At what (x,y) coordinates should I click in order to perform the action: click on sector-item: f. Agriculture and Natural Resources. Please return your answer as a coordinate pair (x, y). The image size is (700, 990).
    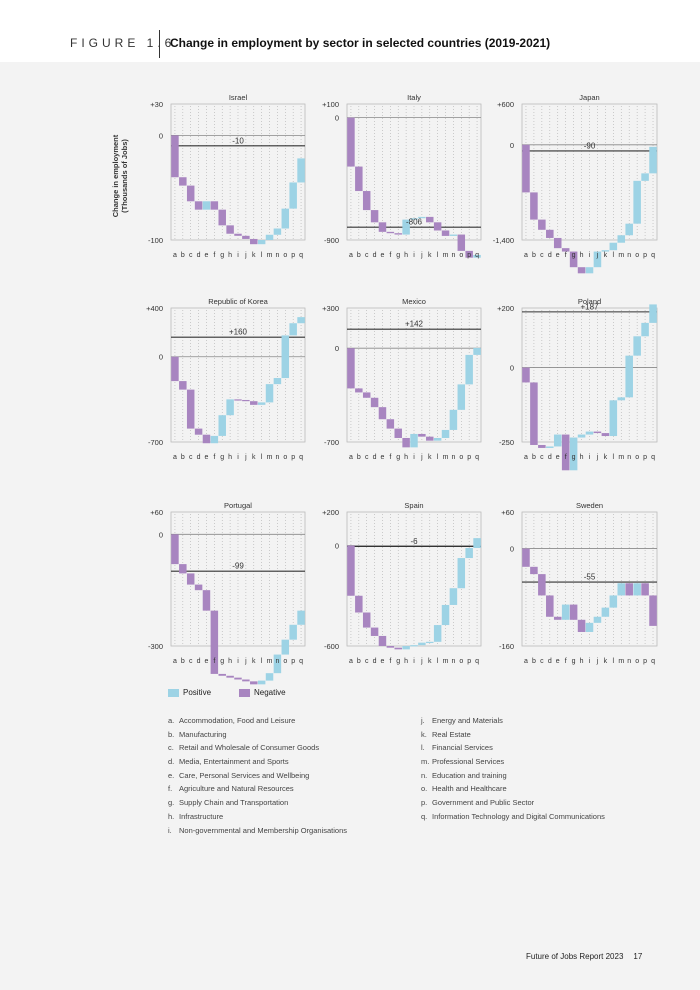
    Looking at the image, I should click on (231, 789).